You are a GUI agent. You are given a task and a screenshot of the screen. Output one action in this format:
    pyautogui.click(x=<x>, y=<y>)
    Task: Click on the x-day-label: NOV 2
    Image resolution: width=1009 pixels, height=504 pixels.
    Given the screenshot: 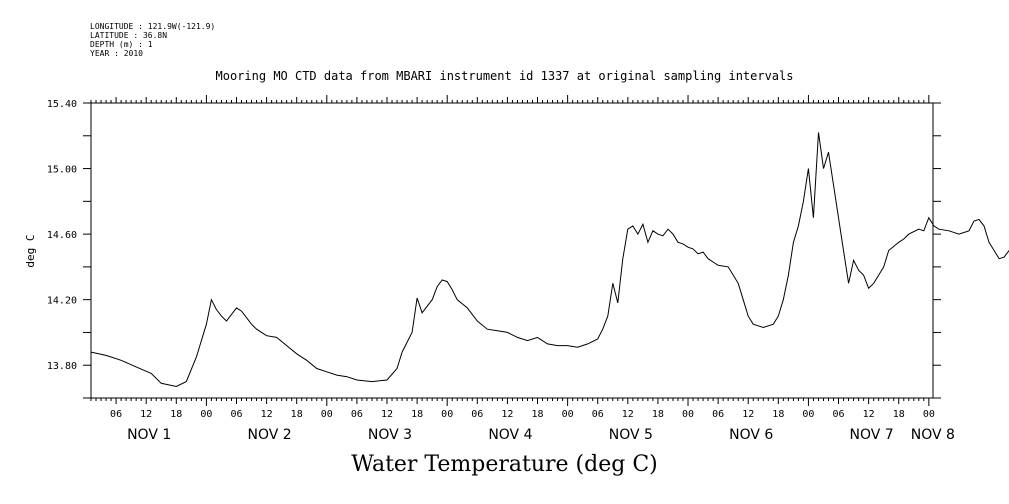 What is the action you would take?
    pyautogui.click(x=270, y=435)
    